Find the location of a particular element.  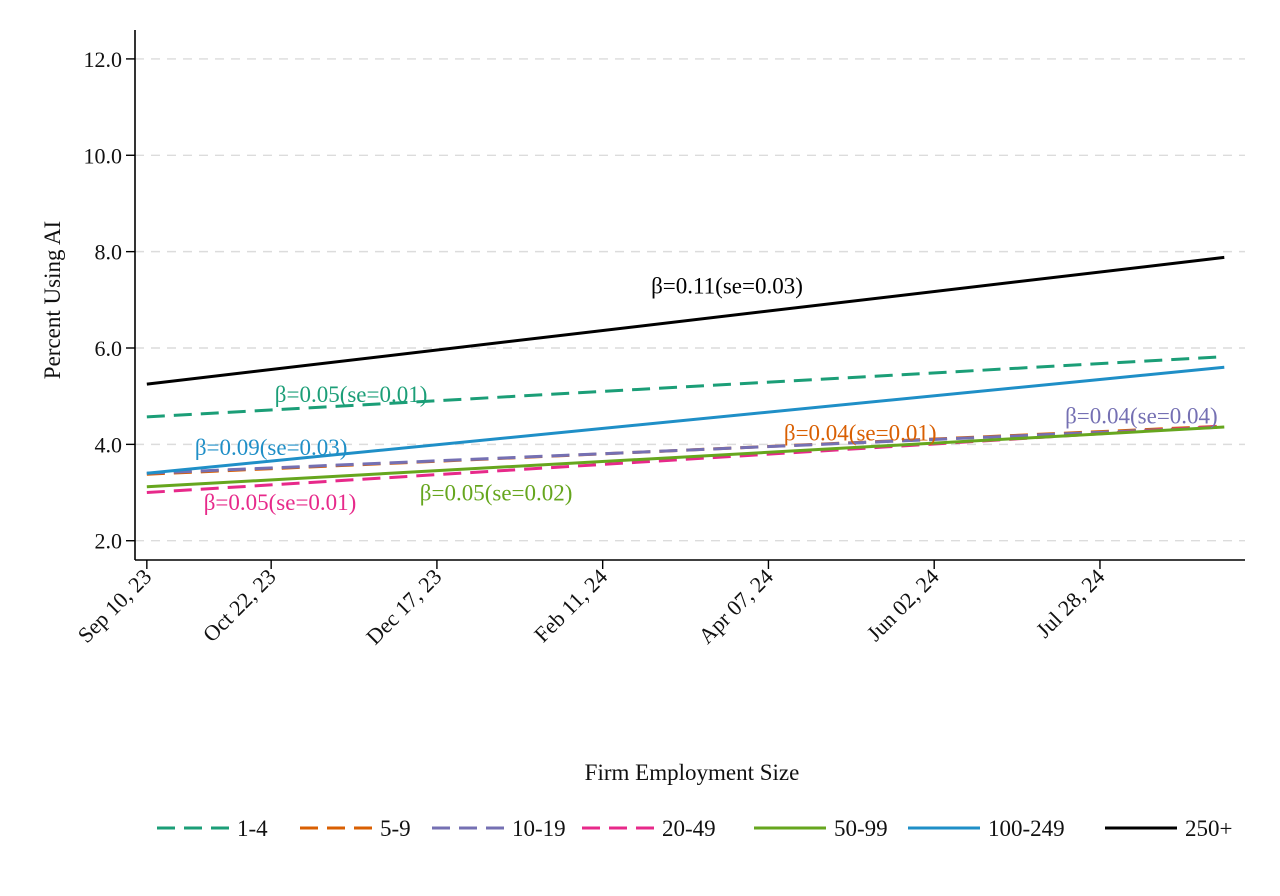

legend: 1-4 5-9 10-19 20-49 50-99 100-249 250+ is located at coordinates (694, 828).